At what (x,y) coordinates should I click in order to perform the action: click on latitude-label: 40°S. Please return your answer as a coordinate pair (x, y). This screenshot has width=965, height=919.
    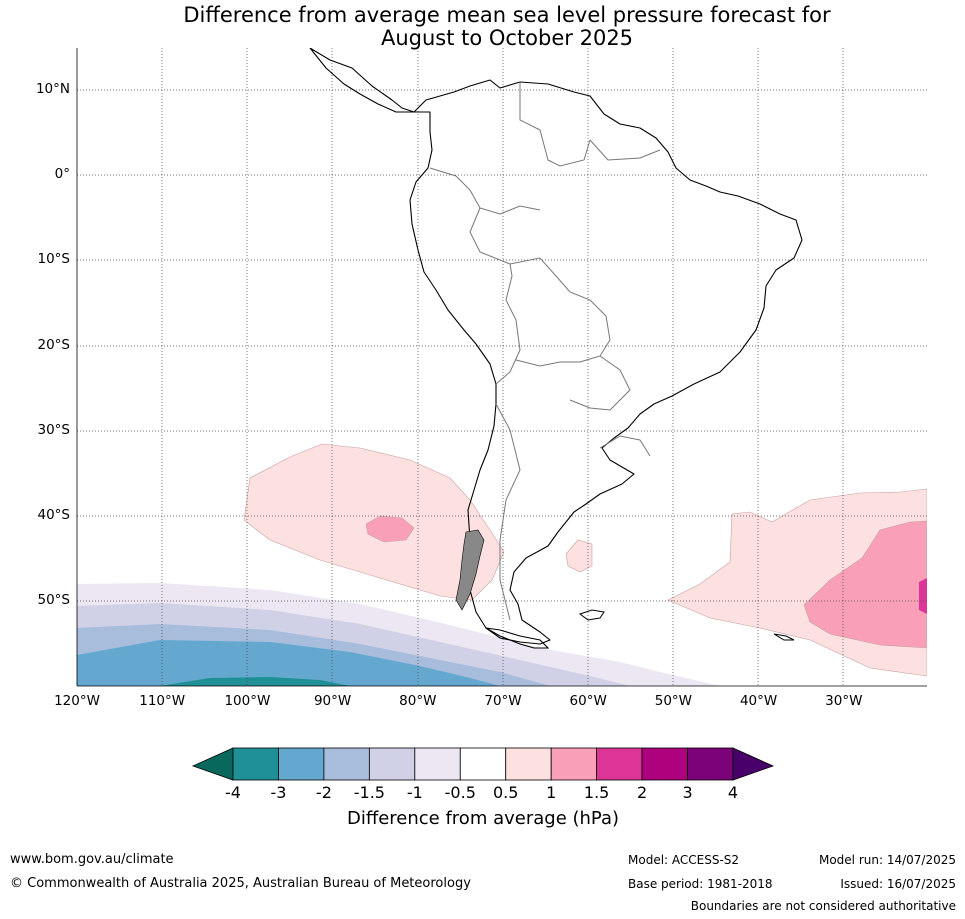
    Looking at the image, I should click on (54, 515).